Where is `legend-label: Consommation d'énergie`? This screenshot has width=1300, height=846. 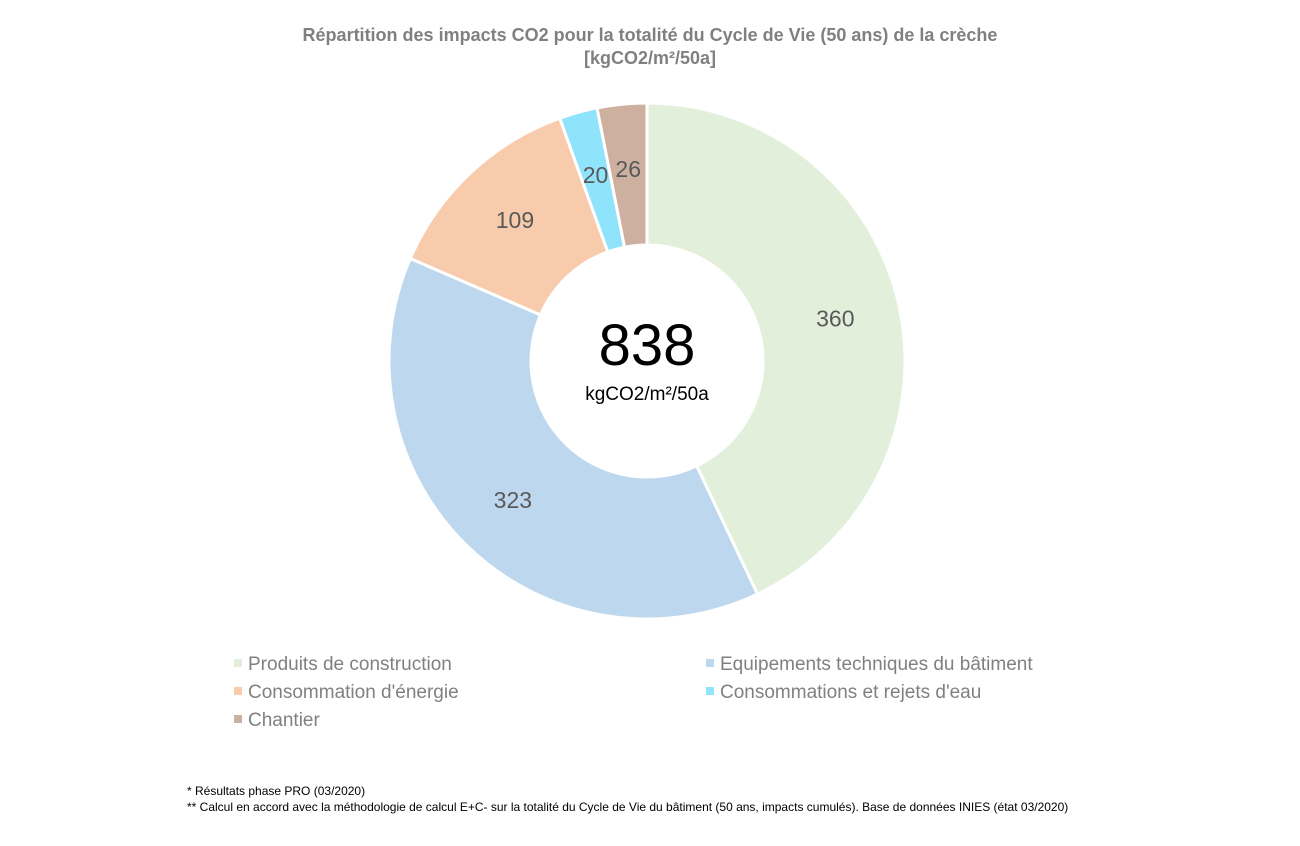 legend-label: Consommation d'énergie is located at coordinates (353, 692).